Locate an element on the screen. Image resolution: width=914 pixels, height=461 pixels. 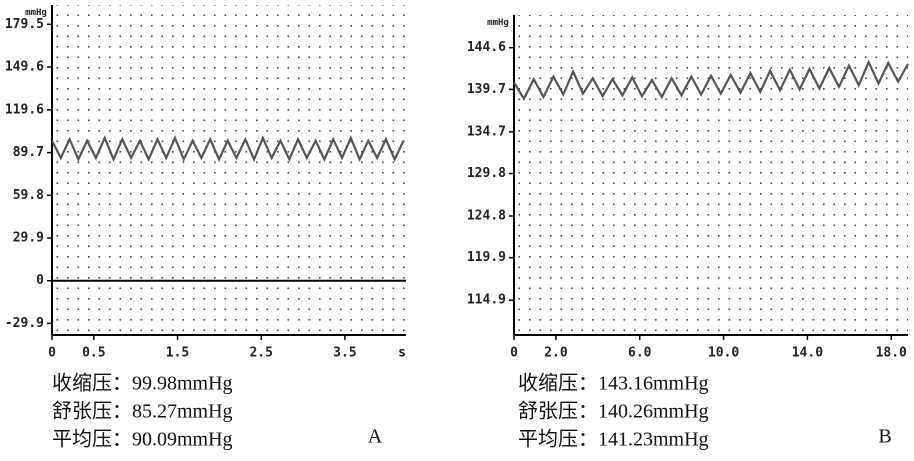
x-tick-label: 18.0 is located at coordinates (891, 353).